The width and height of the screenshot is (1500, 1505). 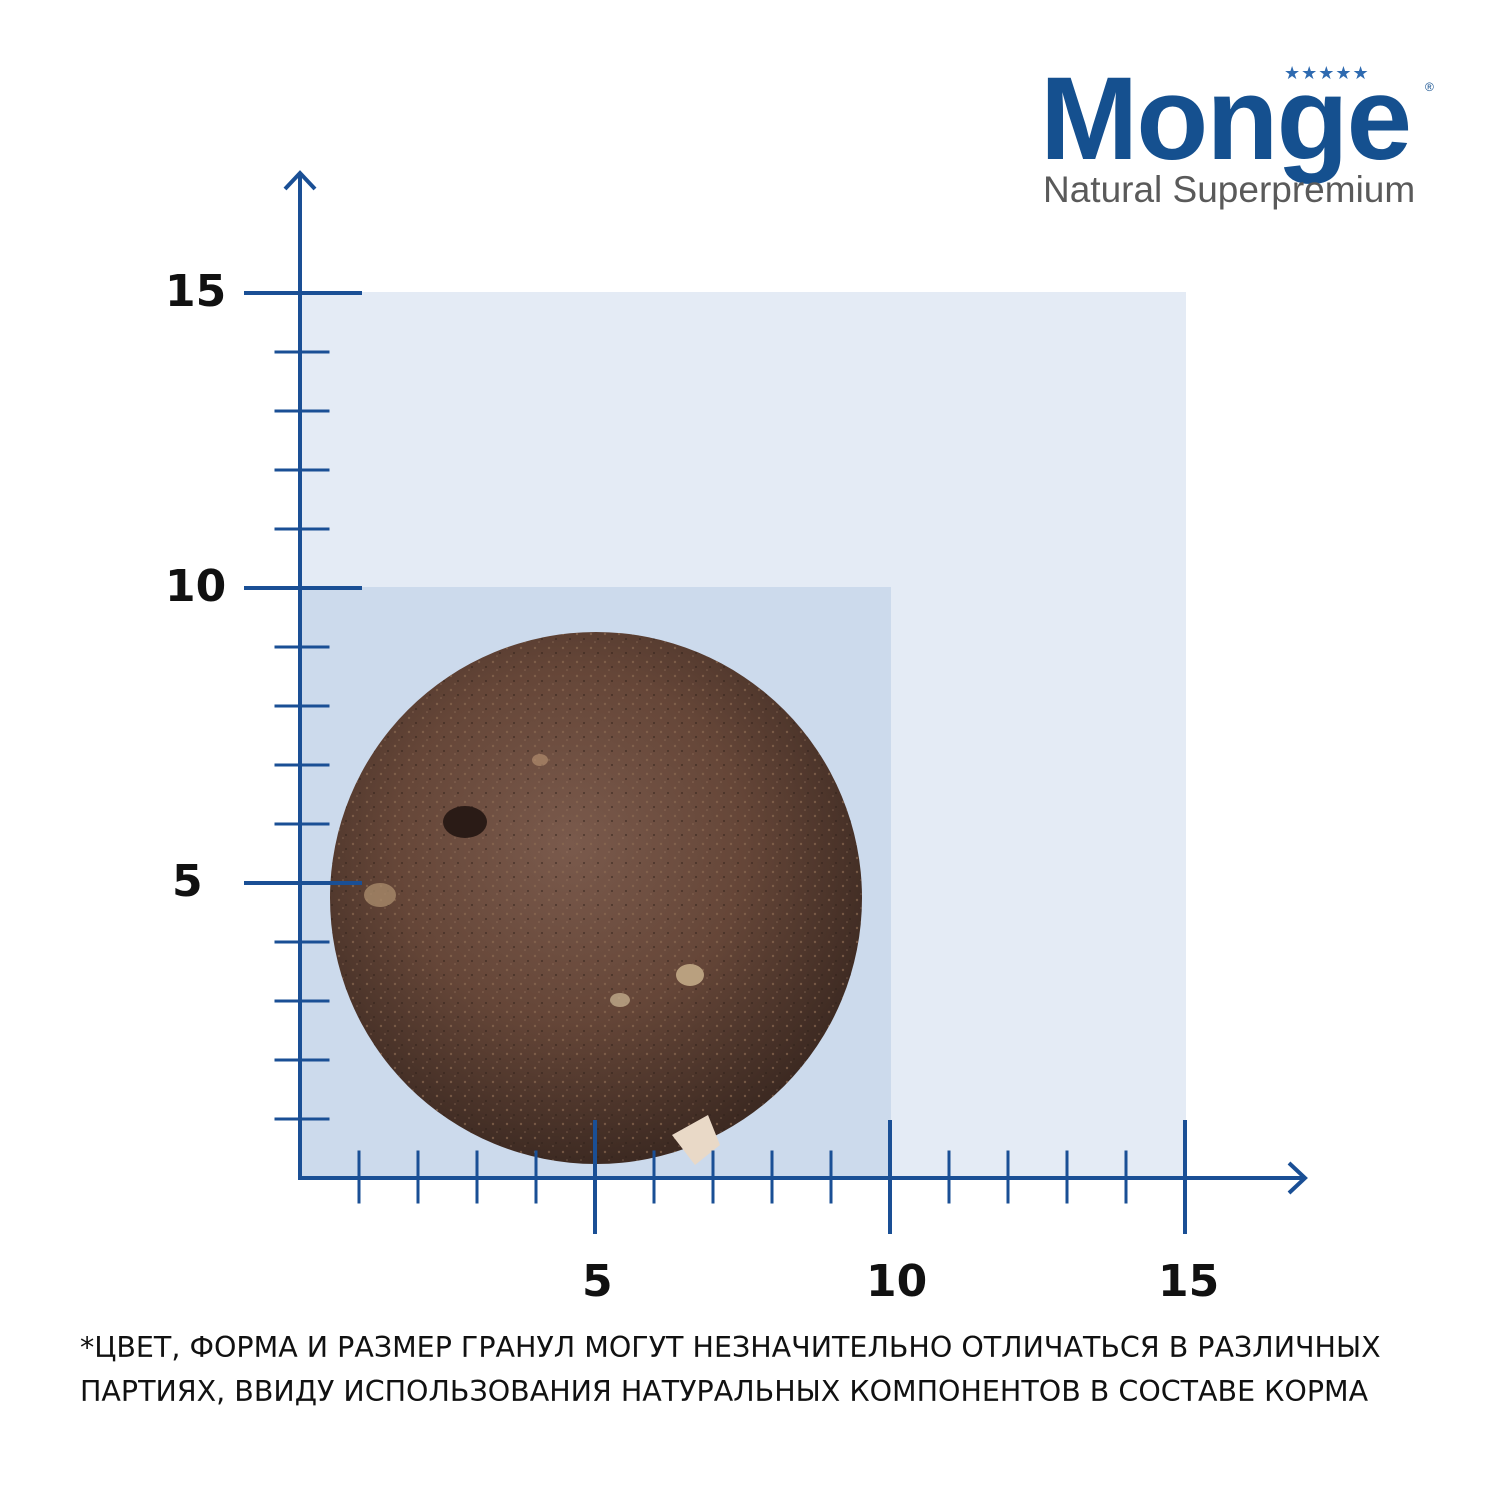 What do you see at coordinates (196, 291) in the screenshot?
I see `y-tick-label-15: 15` at bounding box center [196, 291].